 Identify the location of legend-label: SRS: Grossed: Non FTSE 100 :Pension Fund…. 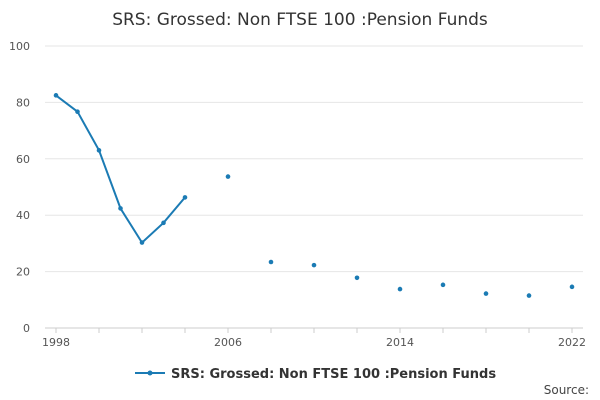
(333, 374).